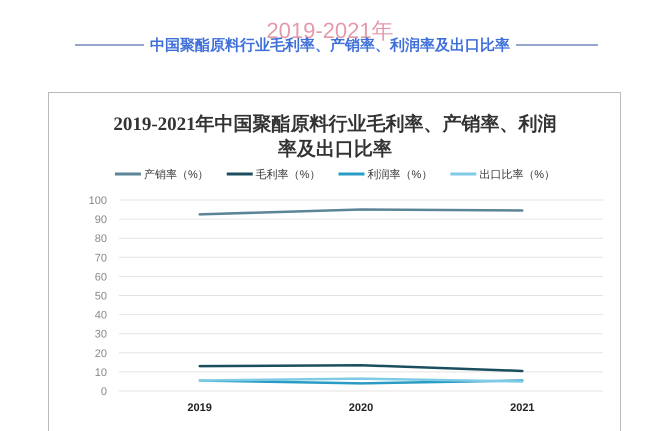  Describe the element at coordinates (100, 277) in the screenshot. I see `y-tick-label: 60` at that location.